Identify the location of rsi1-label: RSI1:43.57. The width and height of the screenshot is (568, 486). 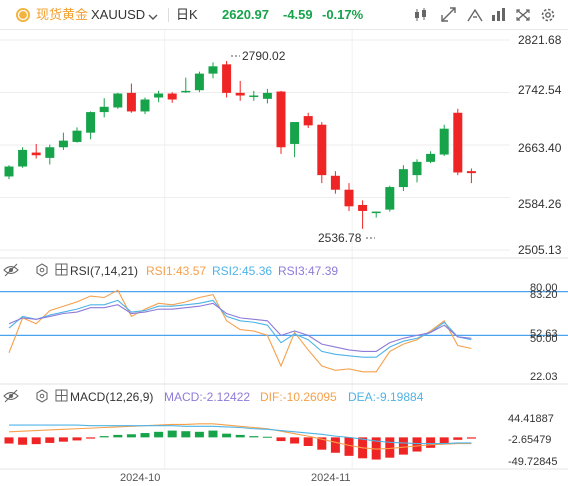
(176, 271).